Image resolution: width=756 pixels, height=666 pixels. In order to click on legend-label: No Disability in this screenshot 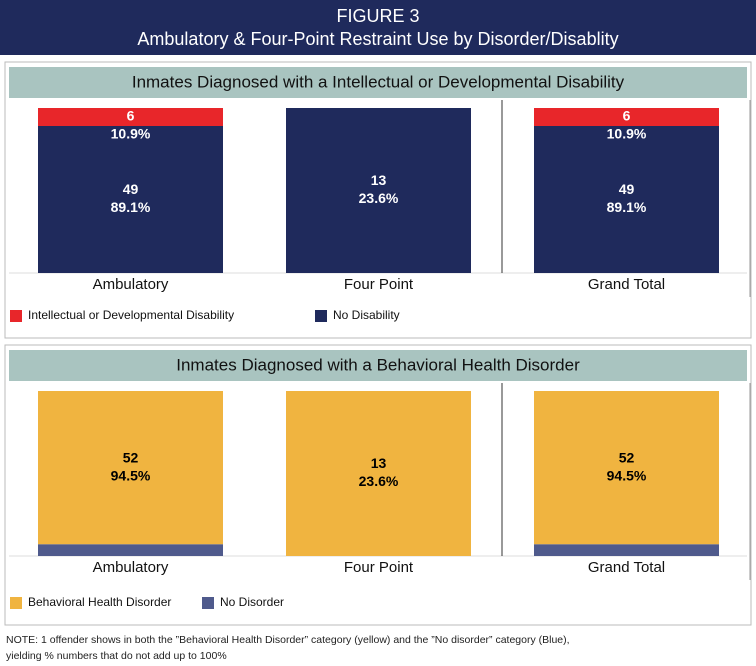, I will do `click(366, 315)`.